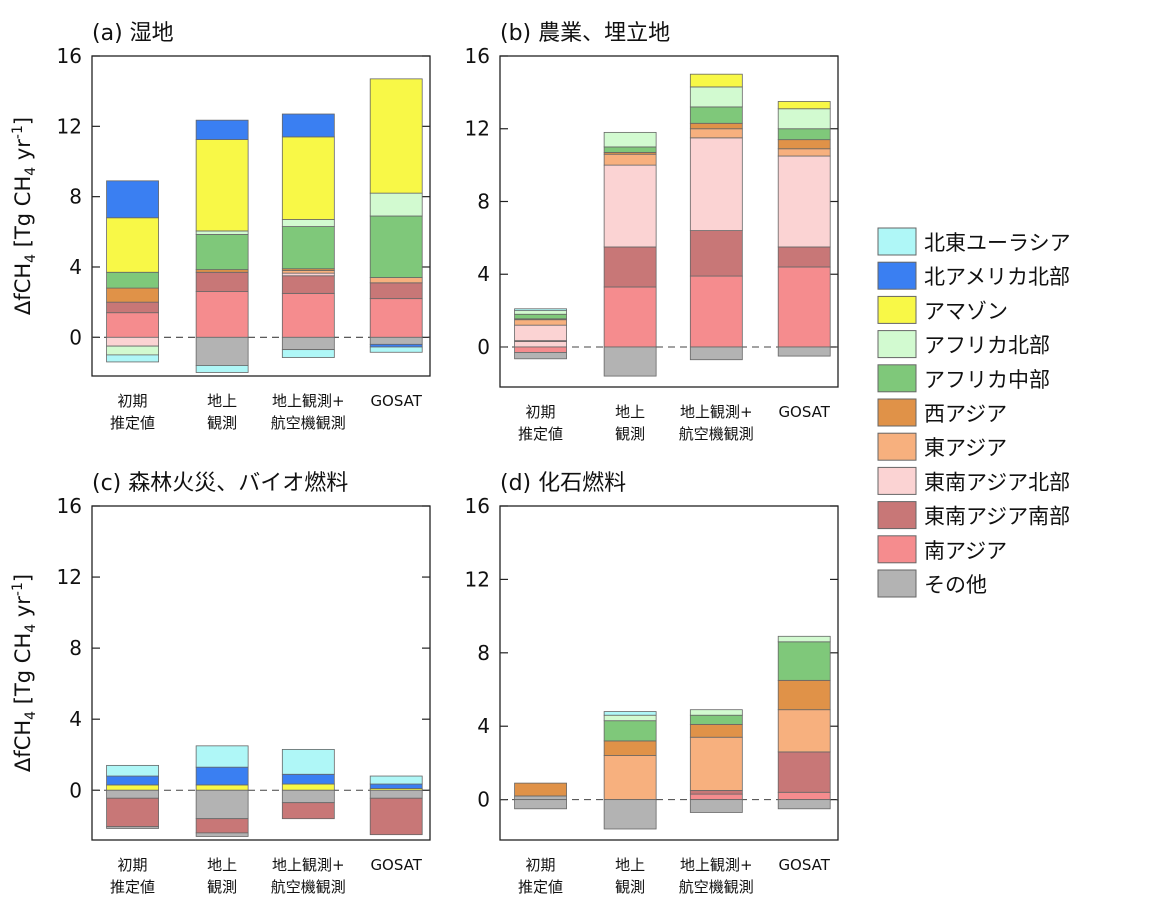  What do you see at coordinates (804, 865) in the screenshot?
I see `category-label: GOSAT` at bounding box center [804, 865].